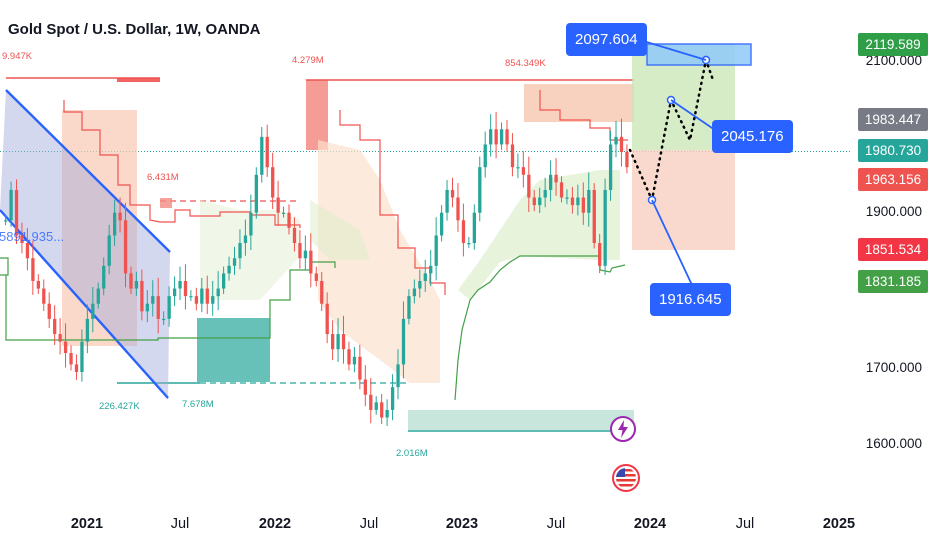  Describe the element at coordinates (340, 230) in the screenshot. I see `zone-light-green-2022` at that location.